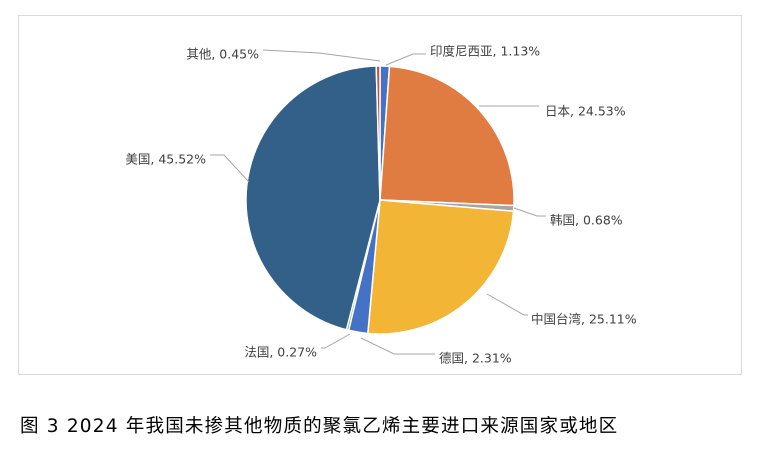  I want to click on data-label: 日本, 24.53%, so click(585, 111).